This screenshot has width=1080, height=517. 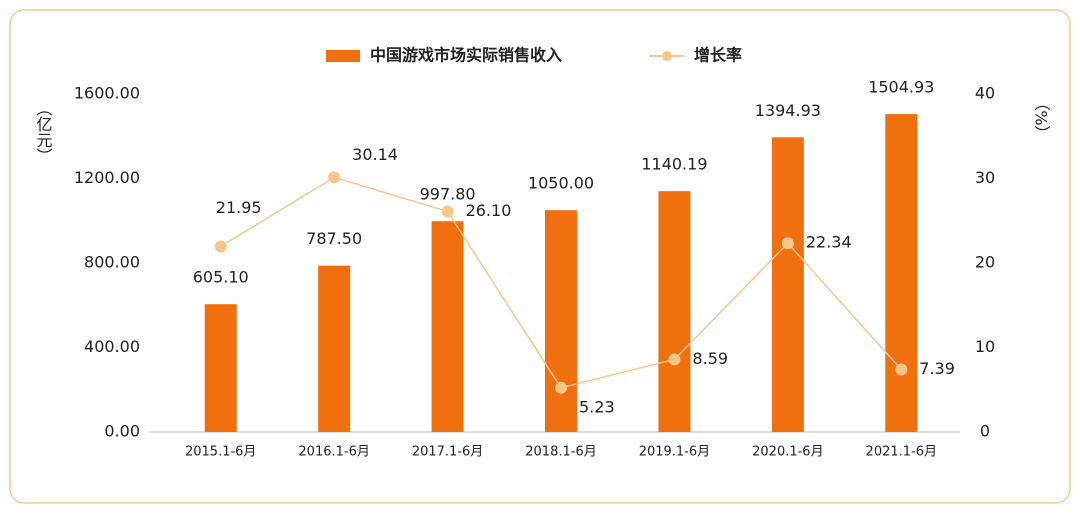 What do you see at coordinates (710, 358) in the screenshot?
I see `line-value-label: 8.59` at bounding box center [710, 358].